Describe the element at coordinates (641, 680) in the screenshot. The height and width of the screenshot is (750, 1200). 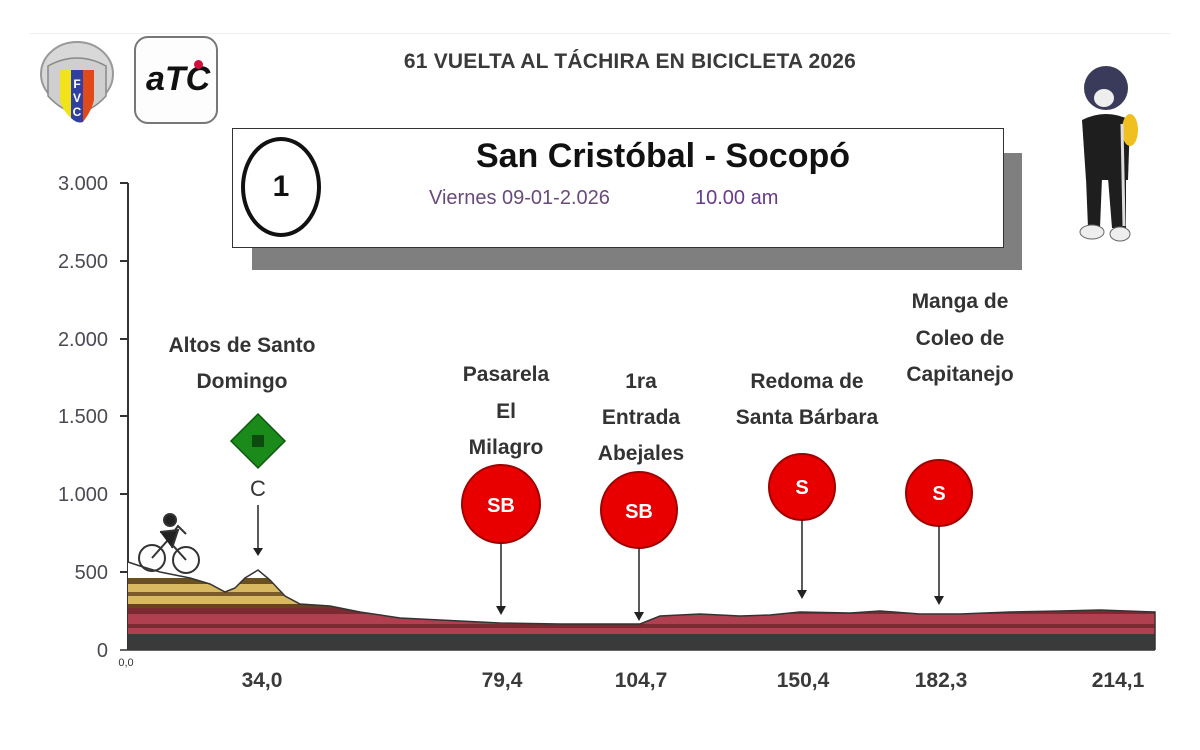
I see `x-tick-104: 104,7` at that location.